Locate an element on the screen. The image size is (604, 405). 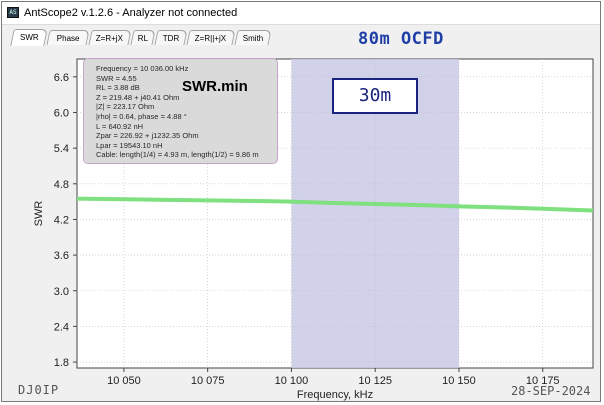
y-tick-label: 5.4 is located at coordinates (61, 149).